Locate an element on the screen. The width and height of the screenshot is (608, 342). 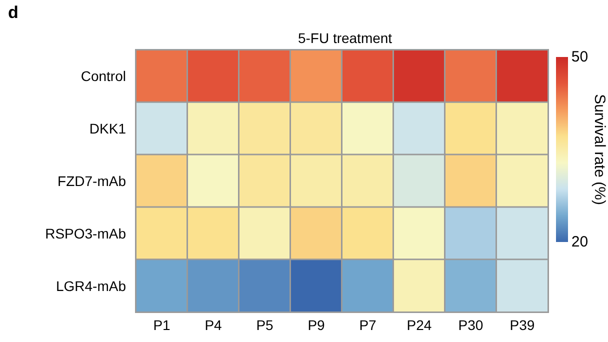
text: d is located at coordinates (13, 12).